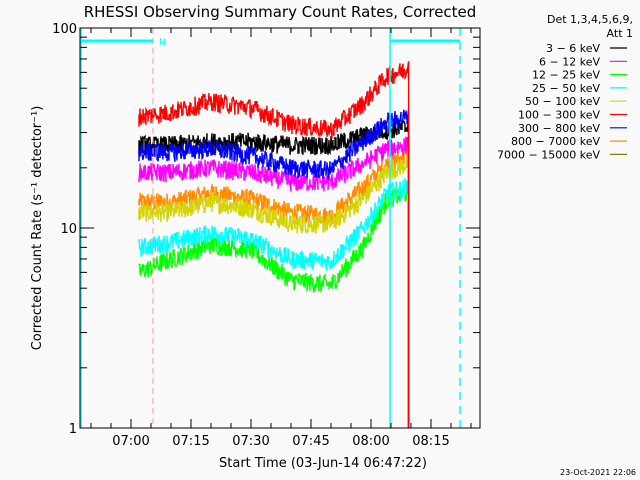  I want to click on x-tick-label: 08:00, so click(370, 441).